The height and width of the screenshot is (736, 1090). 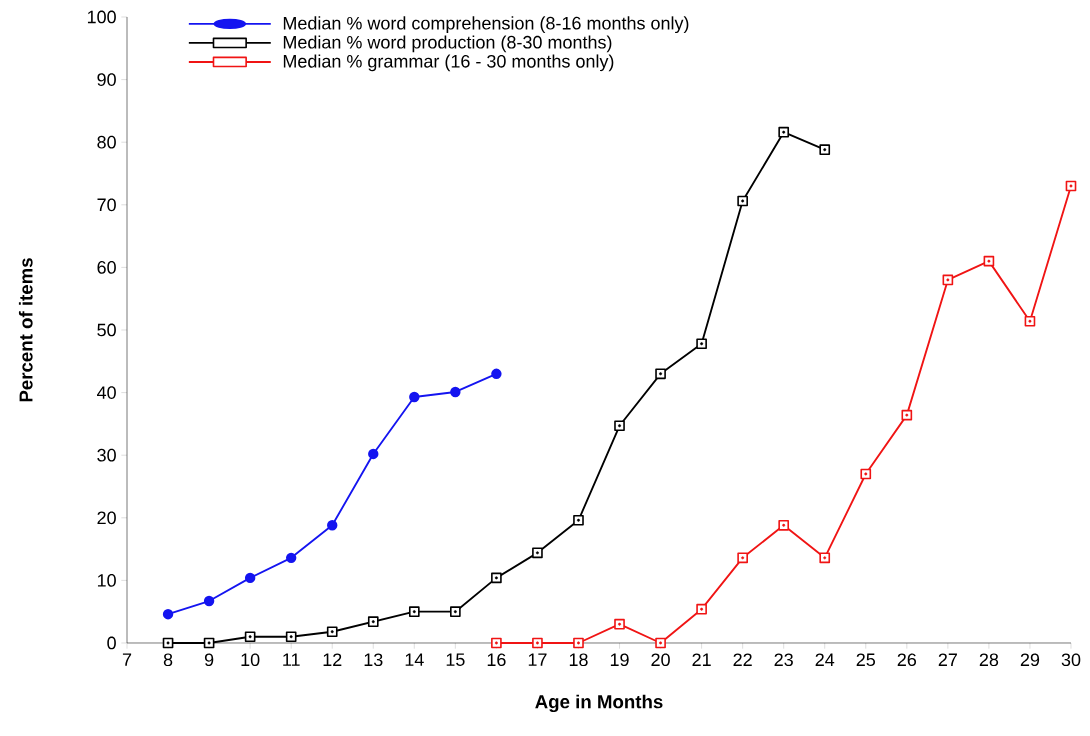 I want to click on y-tick-label: 90, so click(x=106, y=79).